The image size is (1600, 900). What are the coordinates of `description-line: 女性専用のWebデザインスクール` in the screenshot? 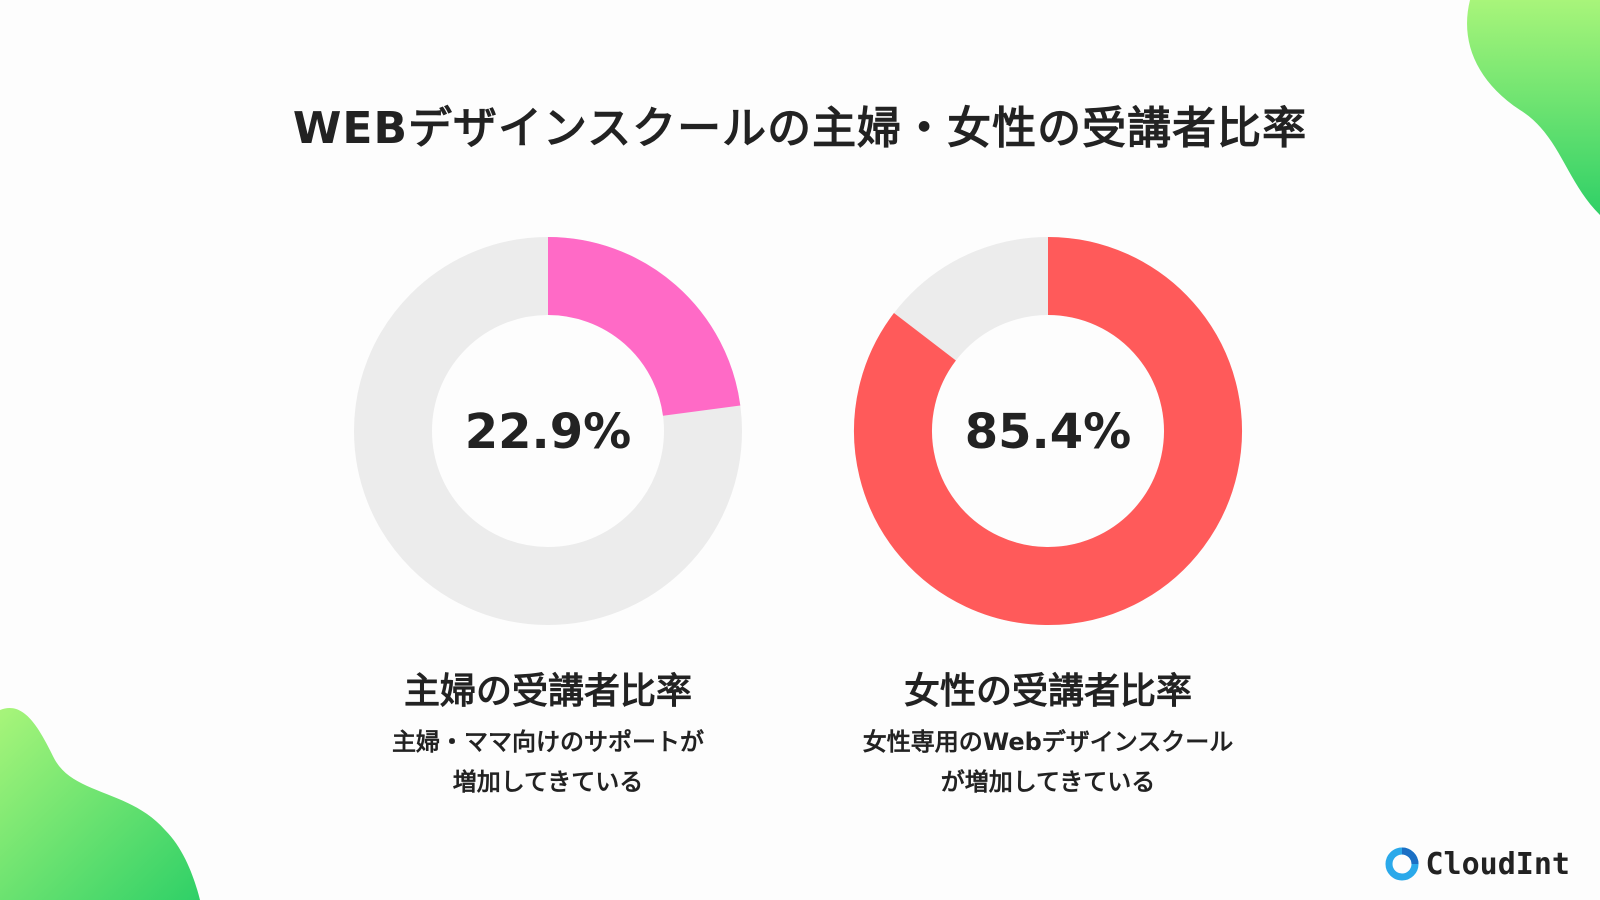 It's located at (1048, 742).